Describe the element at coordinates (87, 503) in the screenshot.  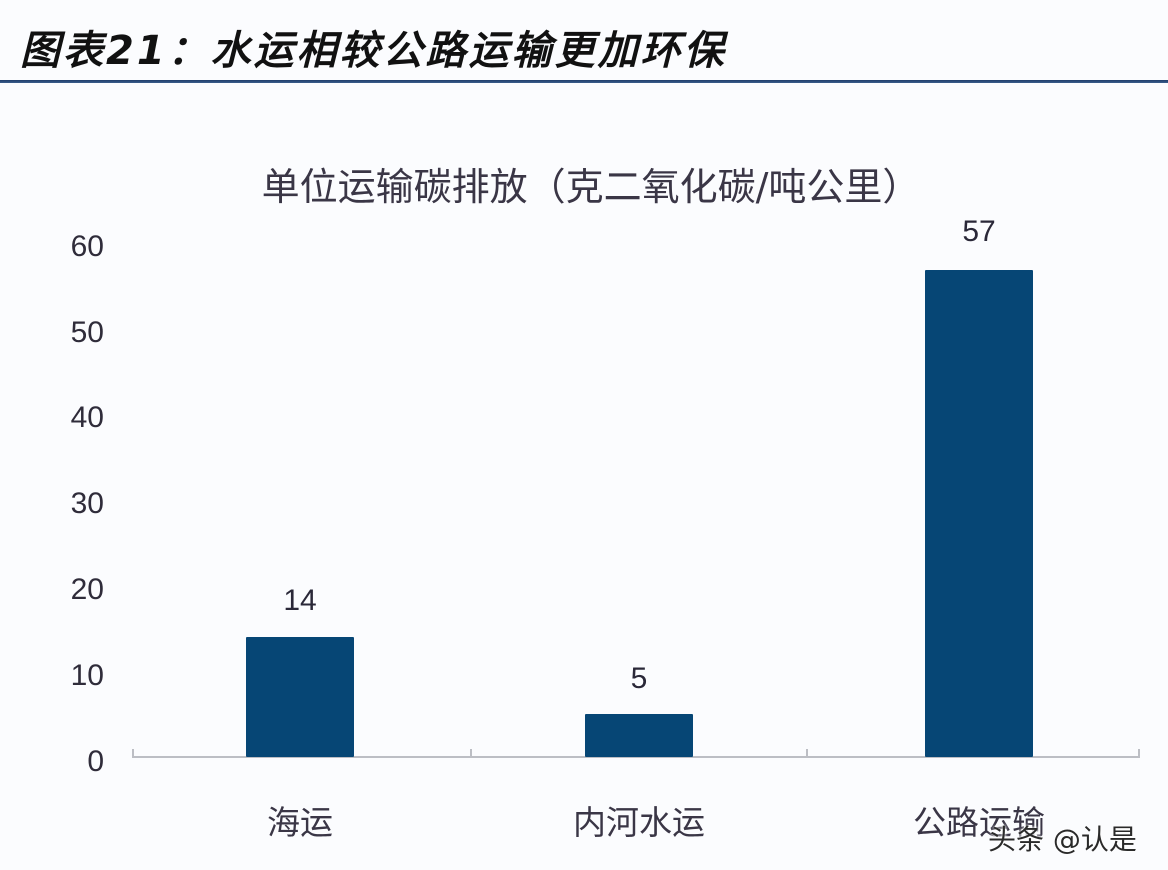
I see `y-tick-label: 30` at that location.